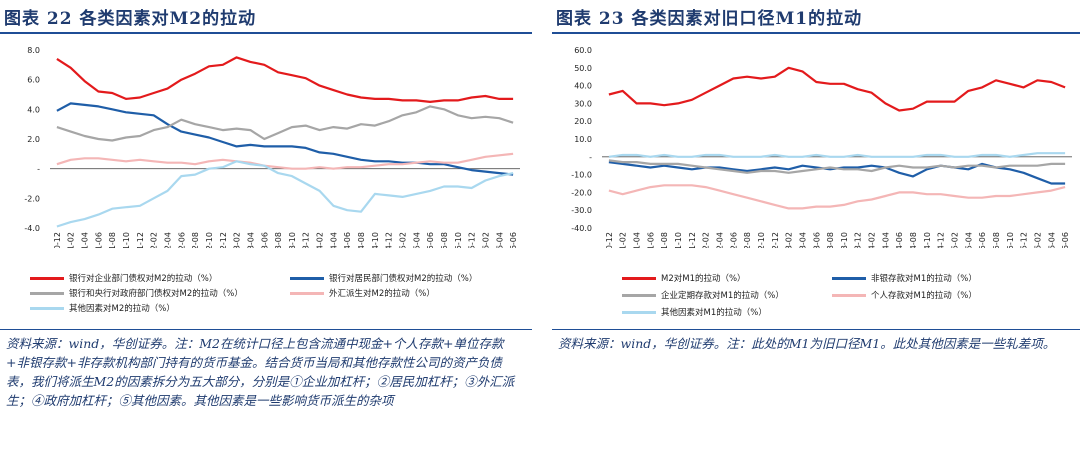 This screenshot has width=1080, height=456. What do you see at coordinates (581, 228) in the screenshot?
I see `y-tick-label: -40.0` at bounding box center [581, 228].